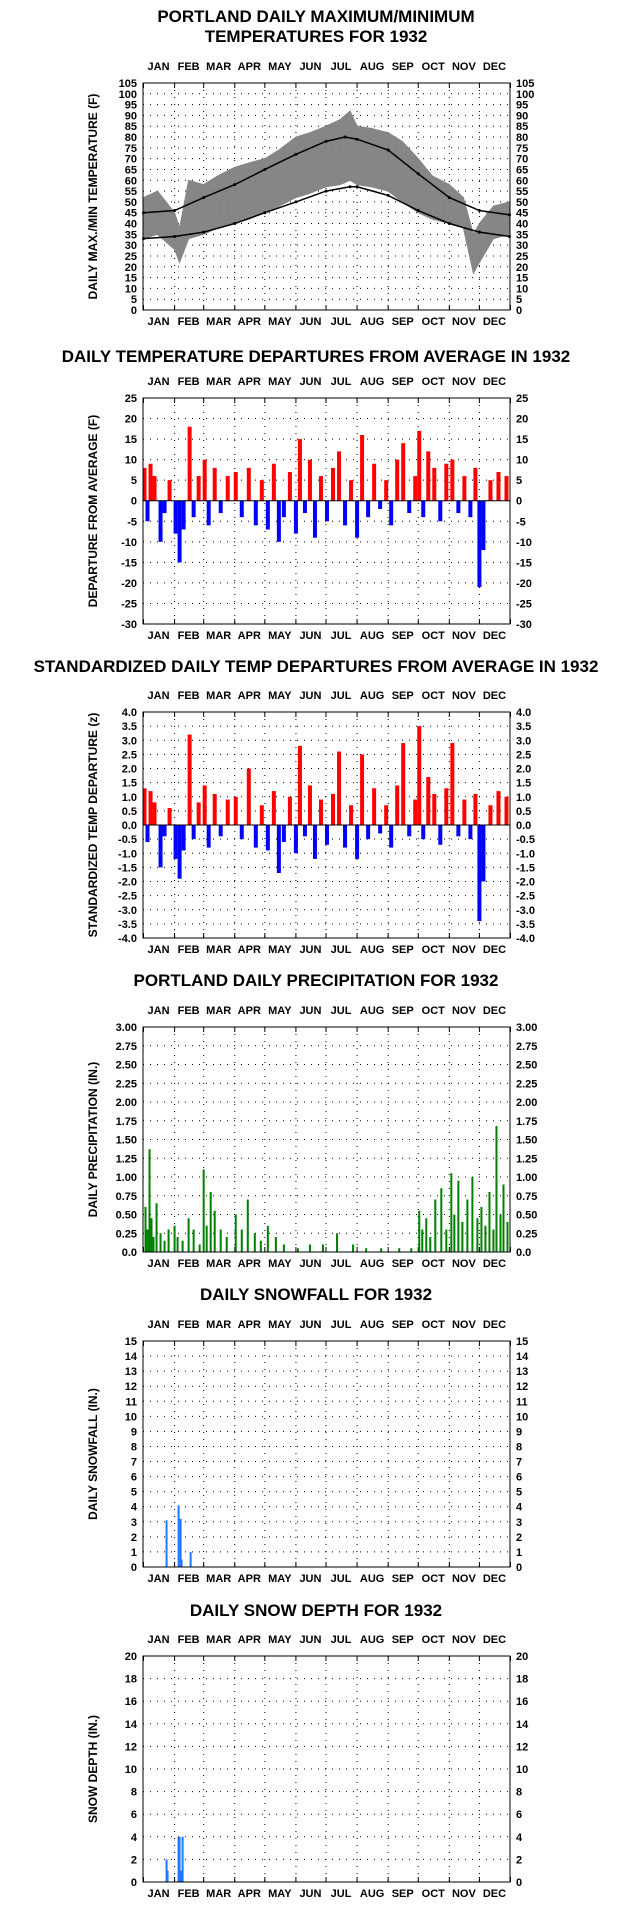 The height and width of the screenshot is (1928, 632). Describe the element at coordinates (523, 784) in the screenshot. I see `y-tick-label-right: 1.5` at that location.